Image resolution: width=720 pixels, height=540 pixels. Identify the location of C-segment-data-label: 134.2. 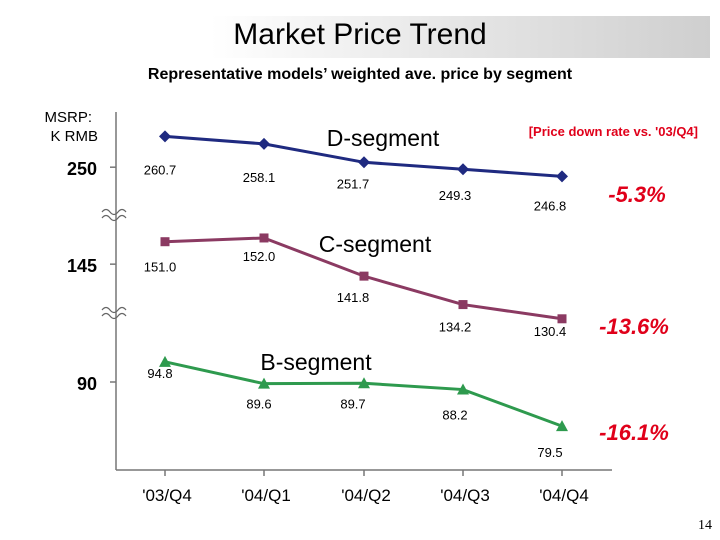
(455, 327).